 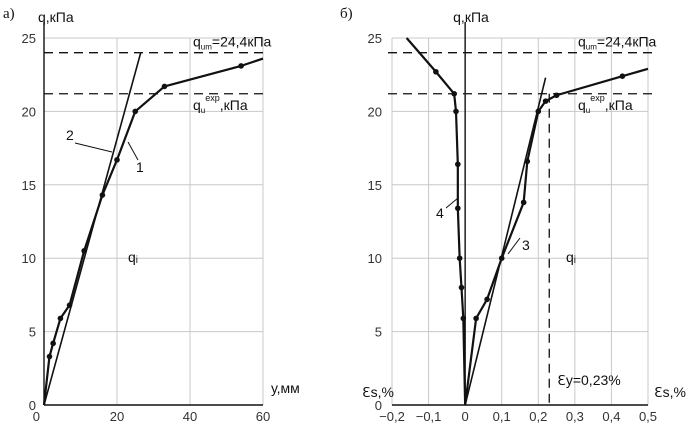 I want to click on x-tick-label: 0,2, so click(x=538, y=416).